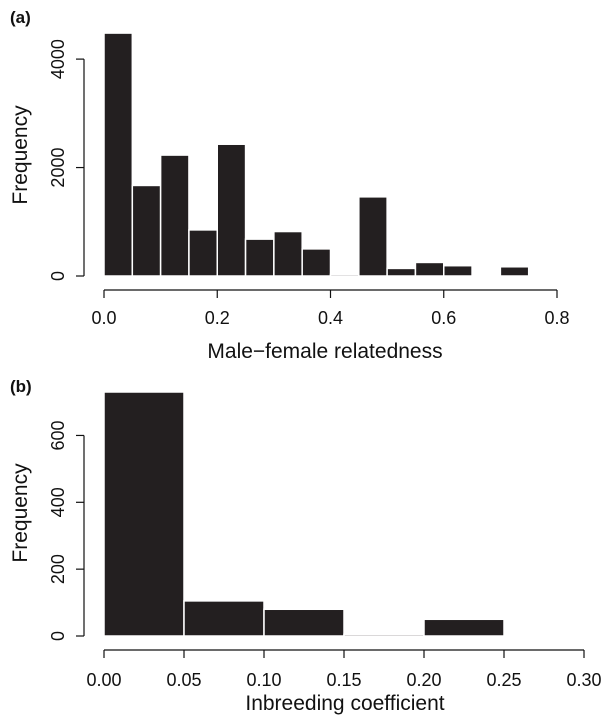 Image resolution: width=608 pixels, height=718 pixels. I want to click on panel-b-x-tick-label: 0.25, so click(503, 680).